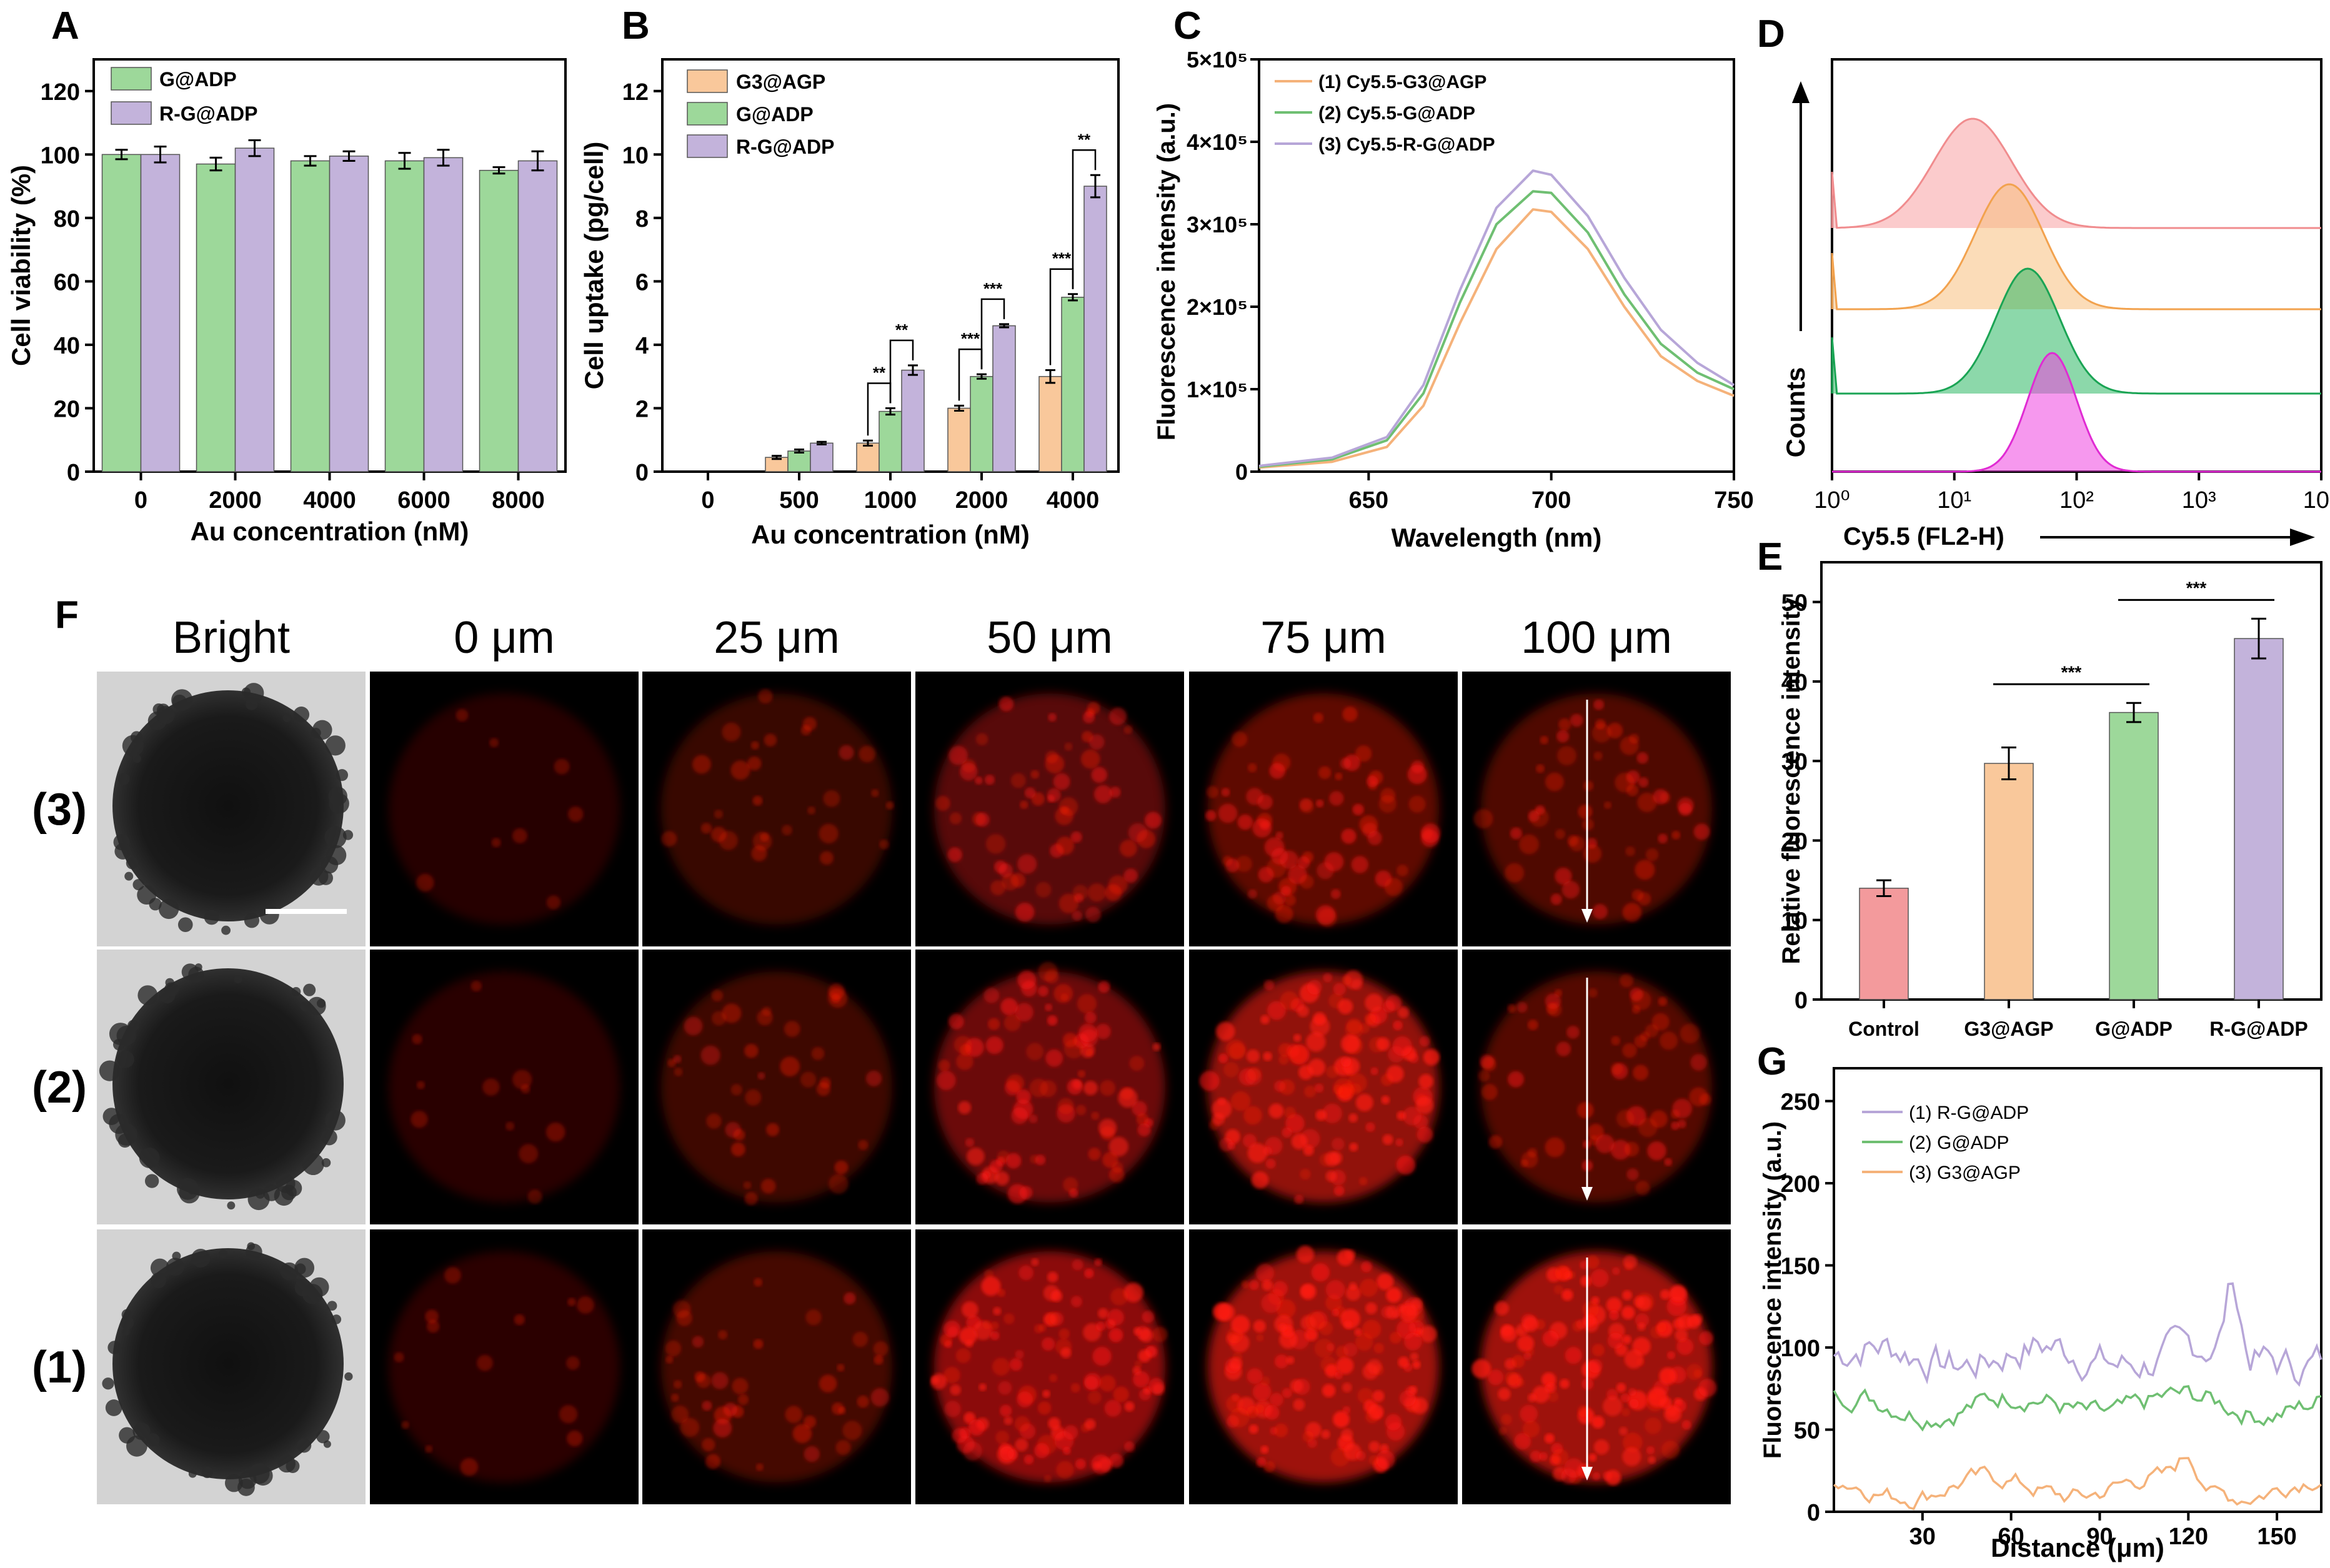 Image resolution: width=2330 pixels, height=1568 pixels. Describe the element at coordinates (59, 1088) in the screenshot. I see `row-label: (2)` at that location.